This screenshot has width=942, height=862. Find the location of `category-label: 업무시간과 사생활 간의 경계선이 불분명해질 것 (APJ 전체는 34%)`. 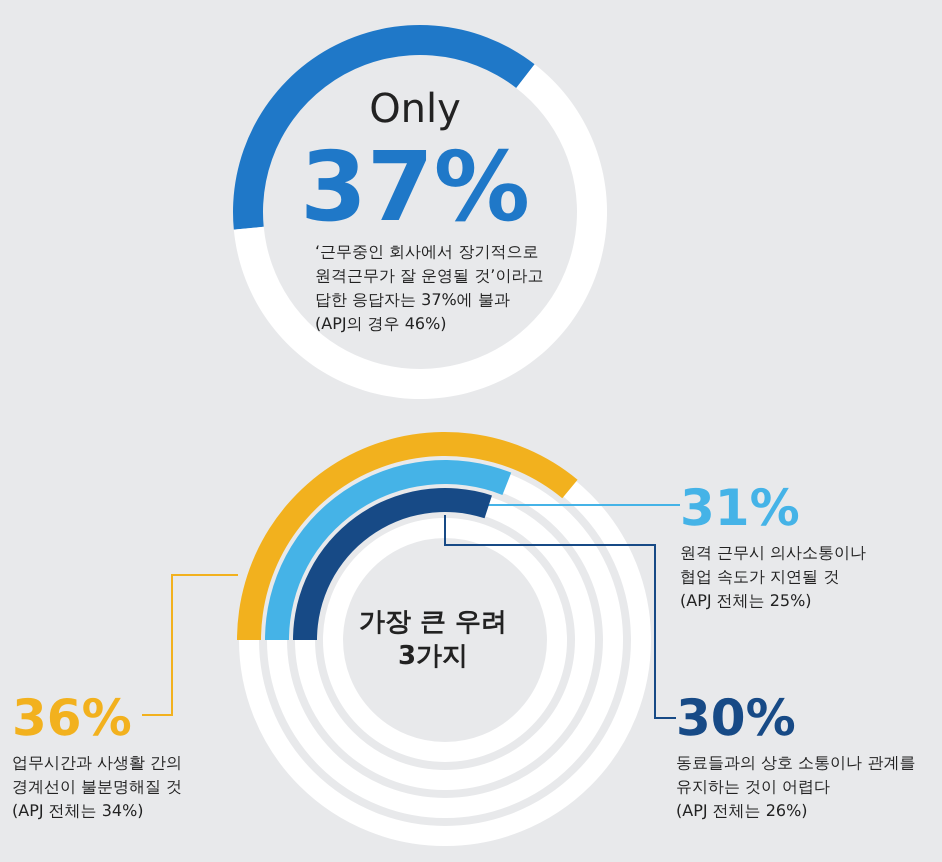

category-label: 업무시간과 사생활 간의 경계선이 불분명해질 것 (APJ 전체는 34%) is located at coordinates (97, 786).